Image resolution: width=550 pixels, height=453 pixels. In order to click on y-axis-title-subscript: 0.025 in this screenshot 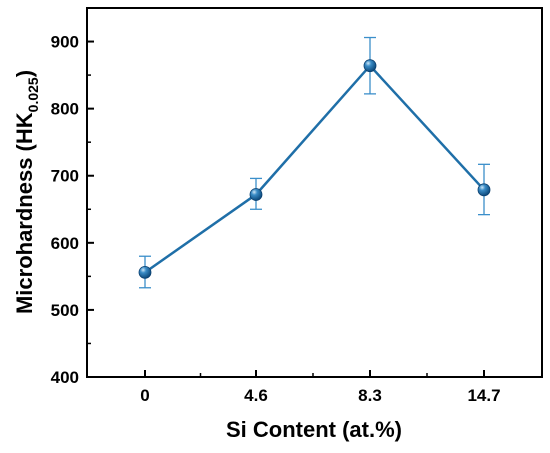, I will do `click(33, 94)`.